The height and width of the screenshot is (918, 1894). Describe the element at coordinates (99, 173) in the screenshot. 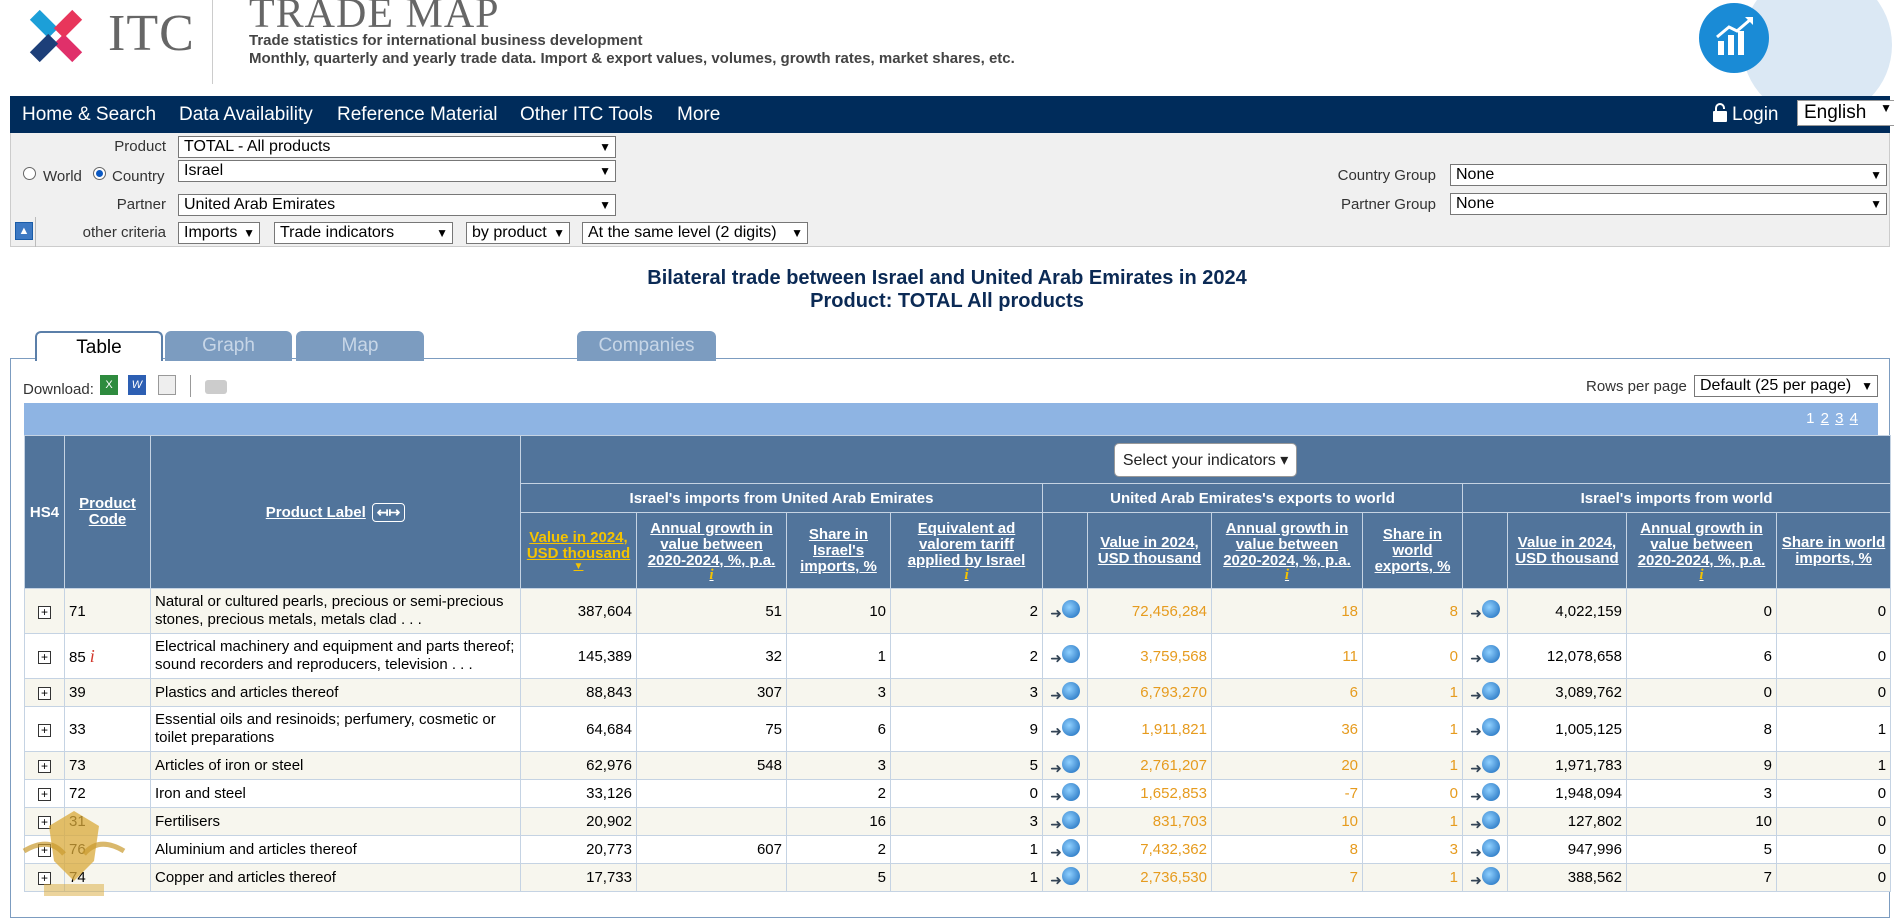

I see `country-radio` at that location.